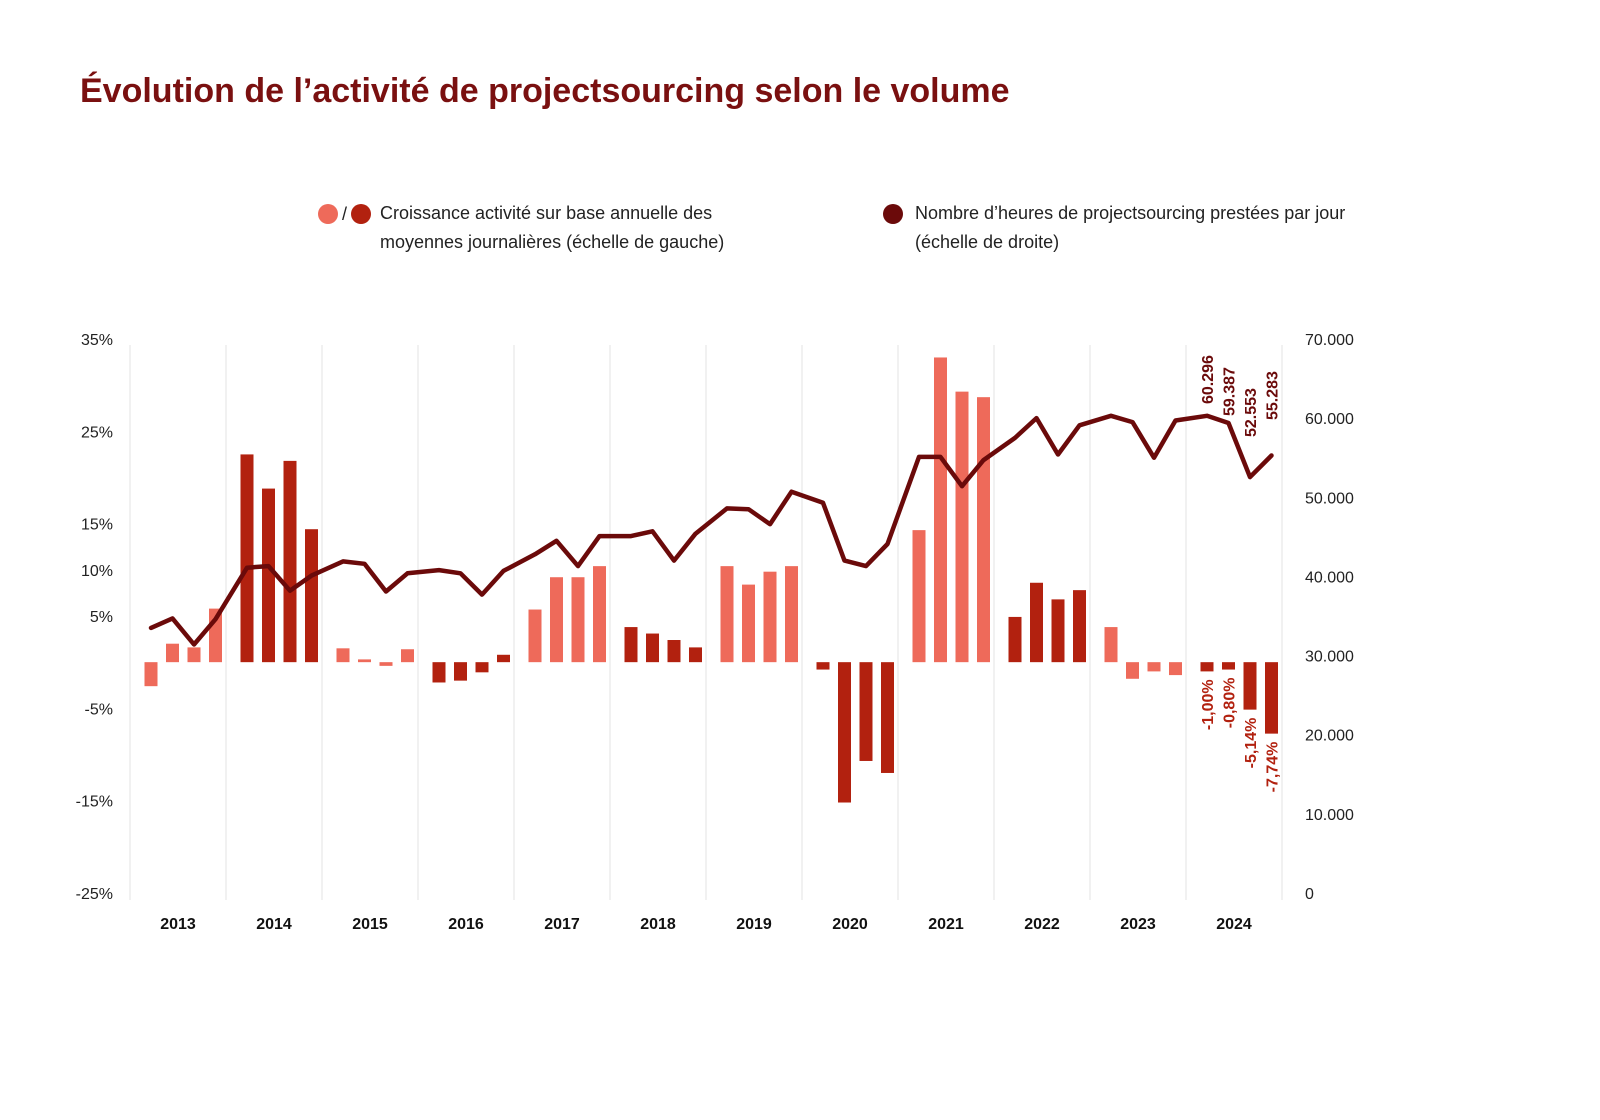 This screenshot has height=1120, width=1600. What do you see at coordinates (1208, 379) in the screenshot?
I see `line-value-label: 60.296` at bounding box center [1208, 379].